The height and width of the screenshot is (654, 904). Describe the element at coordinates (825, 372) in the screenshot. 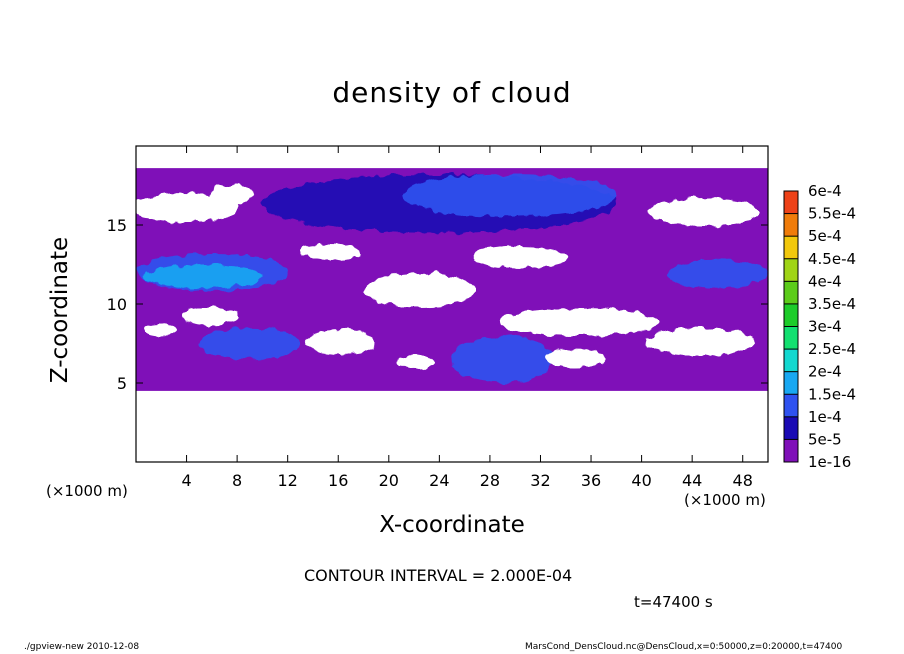

I see `colorbar-label: 2e-4` at that location.